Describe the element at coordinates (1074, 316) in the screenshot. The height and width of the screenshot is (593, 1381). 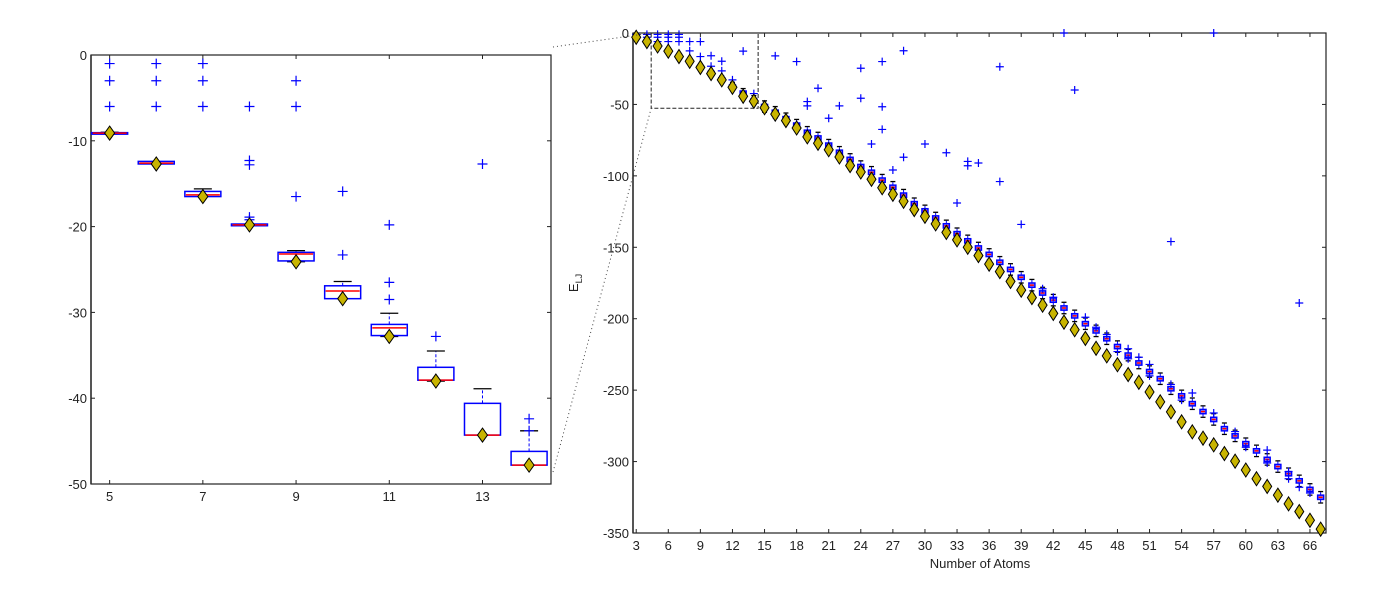
I see `box-N44` at that location.